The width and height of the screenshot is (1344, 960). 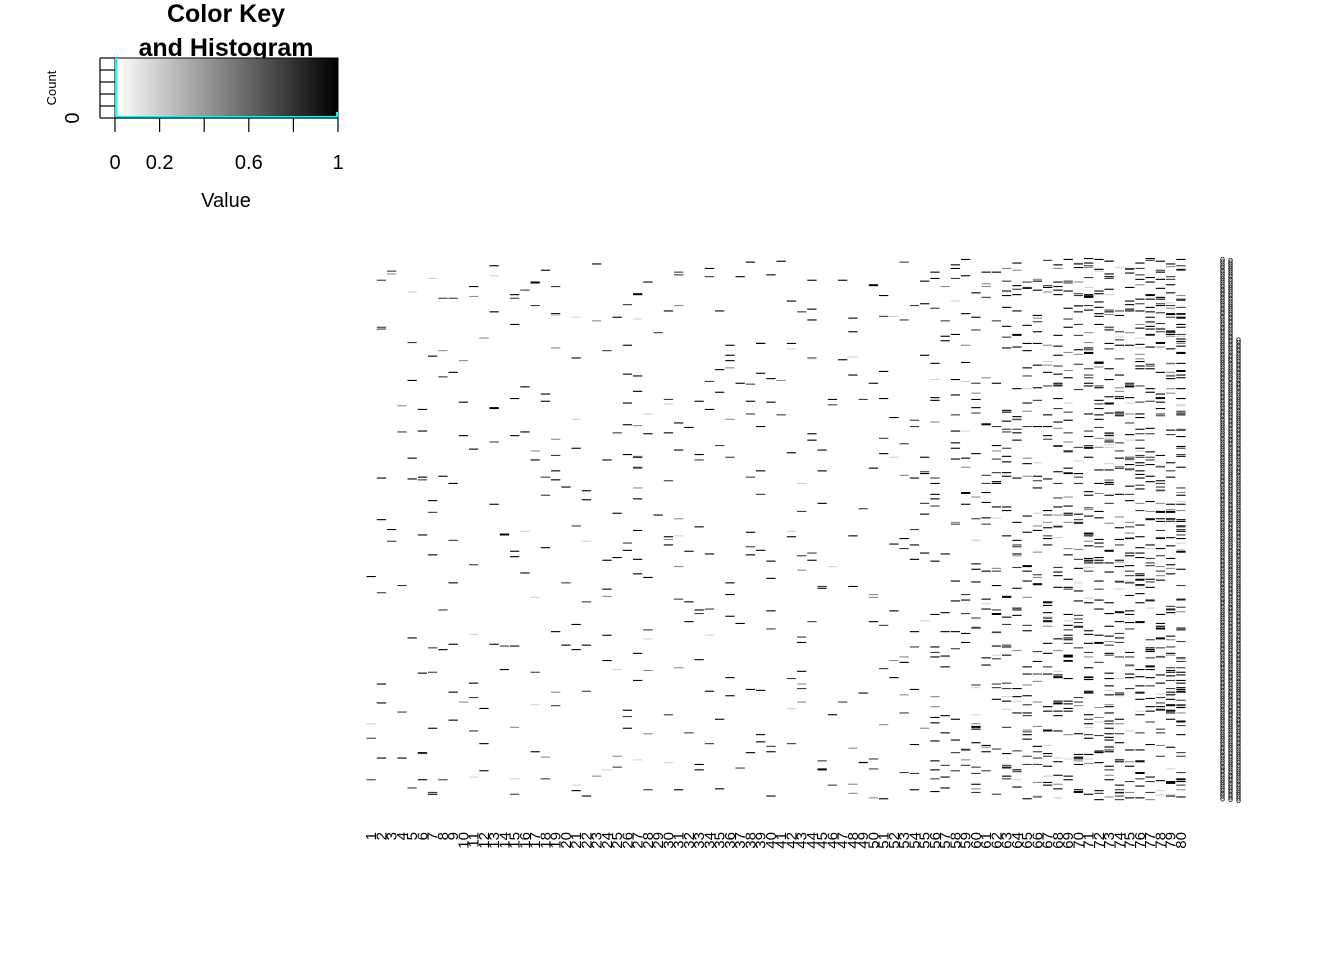 What do you see at coordinates (812, 840) in the screenshot?
I see `column-label: 44` at bounding box center [812, 840].